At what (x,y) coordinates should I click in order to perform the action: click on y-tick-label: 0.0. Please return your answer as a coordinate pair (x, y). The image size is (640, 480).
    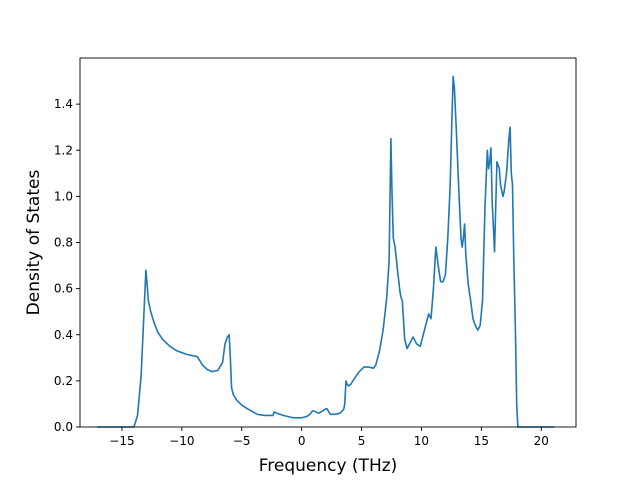
    Looking at the image, I should click on (63, 427).